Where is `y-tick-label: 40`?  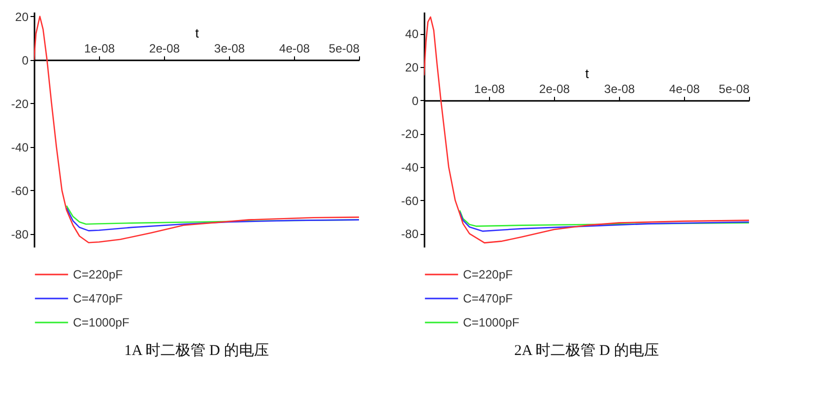 y-tick-label: 40 is located at coordinates (412, 34).